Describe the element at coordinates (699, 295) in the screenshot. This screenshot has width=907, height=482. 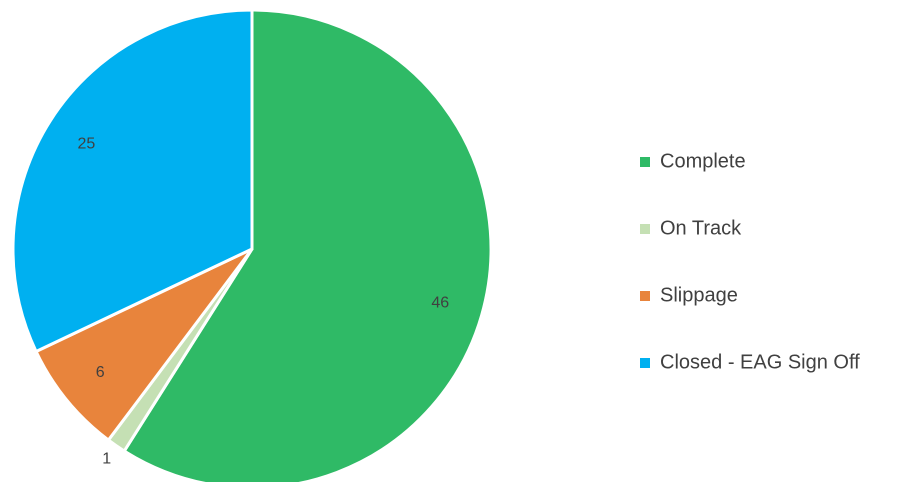
I see `legend-label: Slippage` at that location.